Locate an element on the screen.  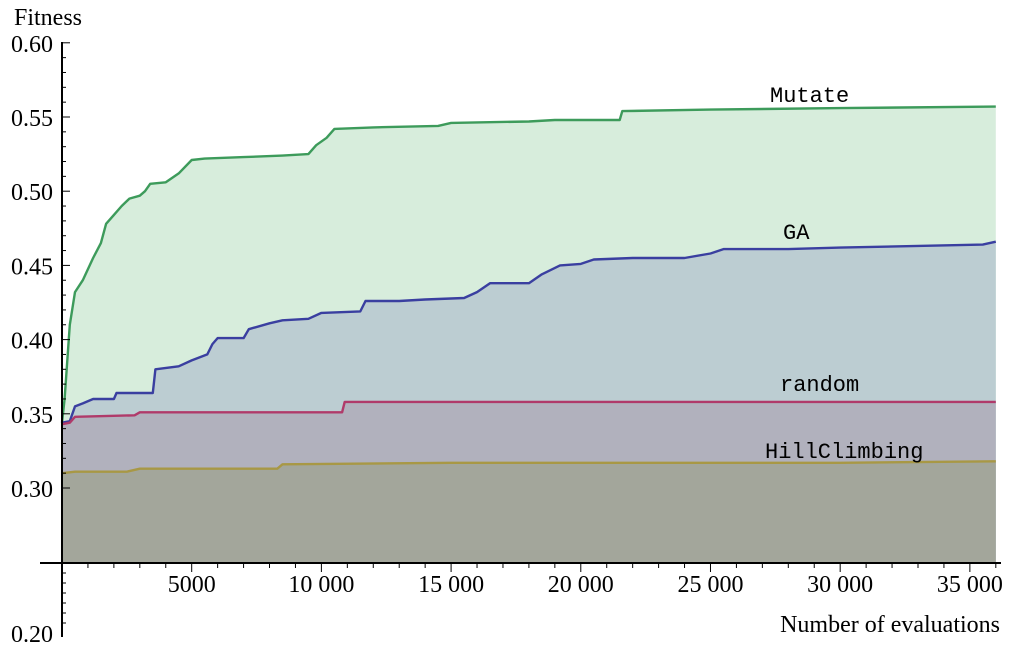
series-label-random: random is located at coordinates (819, 385).